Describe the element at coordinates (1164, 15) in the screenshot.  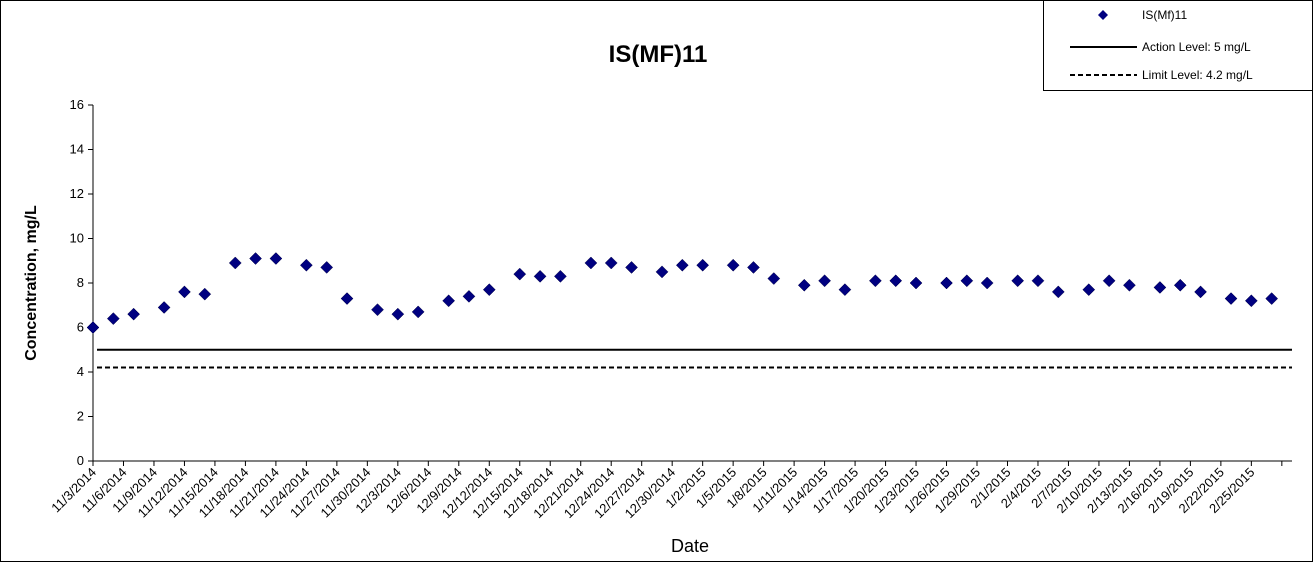
I see `legend-label: IS(Mf)11` at that location.